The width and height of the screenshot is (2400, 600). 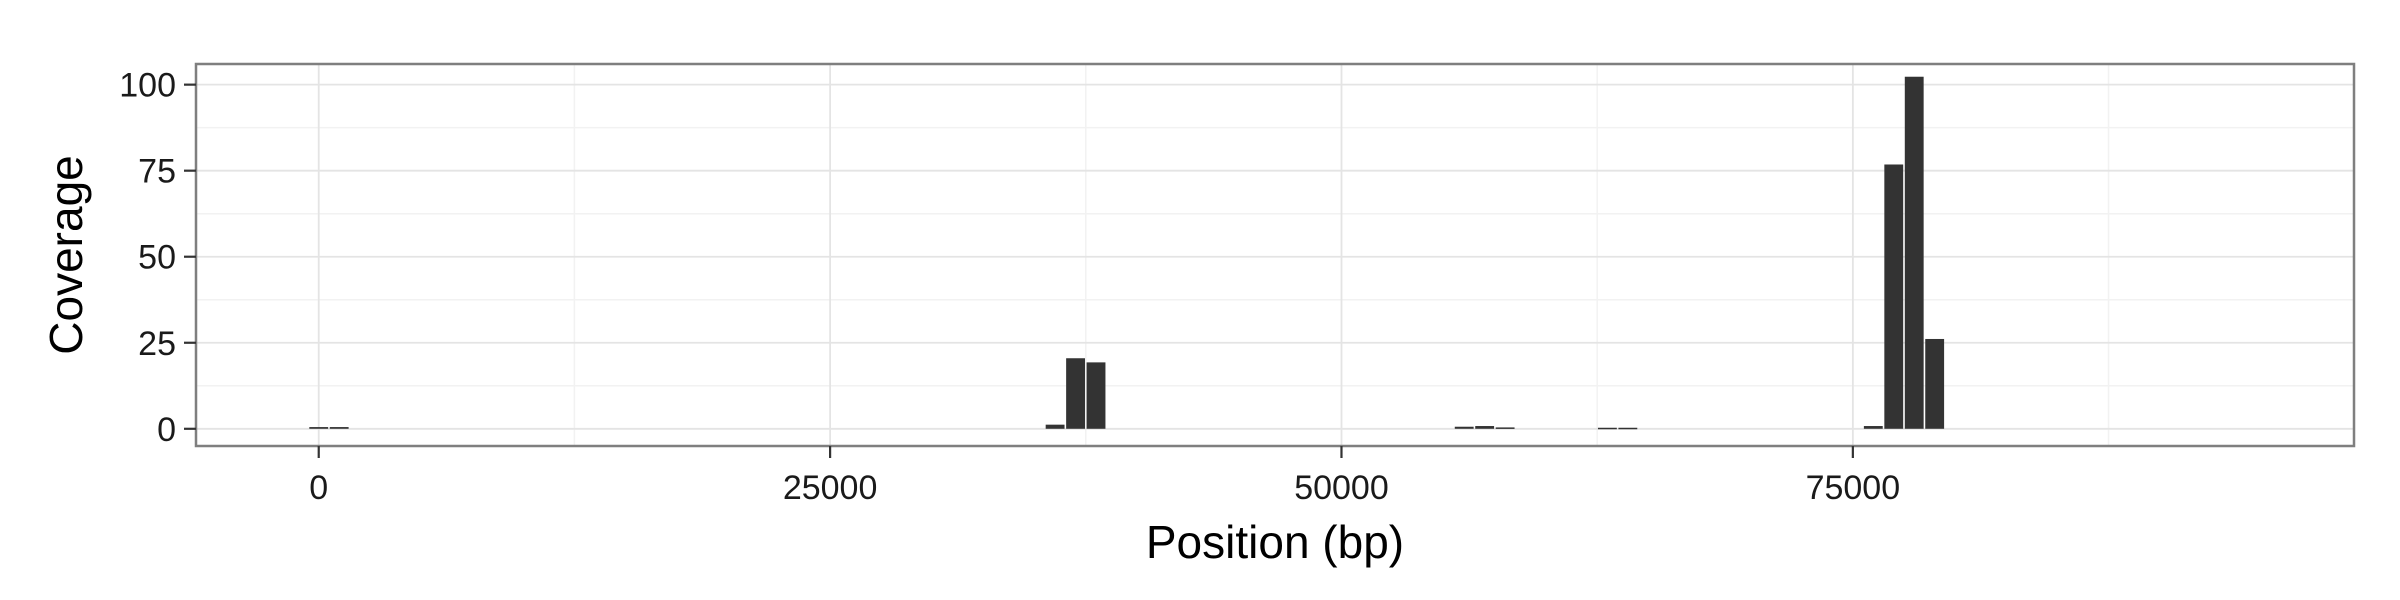 I want to click on y-tick-label: 100, so click(x=147, y=86).